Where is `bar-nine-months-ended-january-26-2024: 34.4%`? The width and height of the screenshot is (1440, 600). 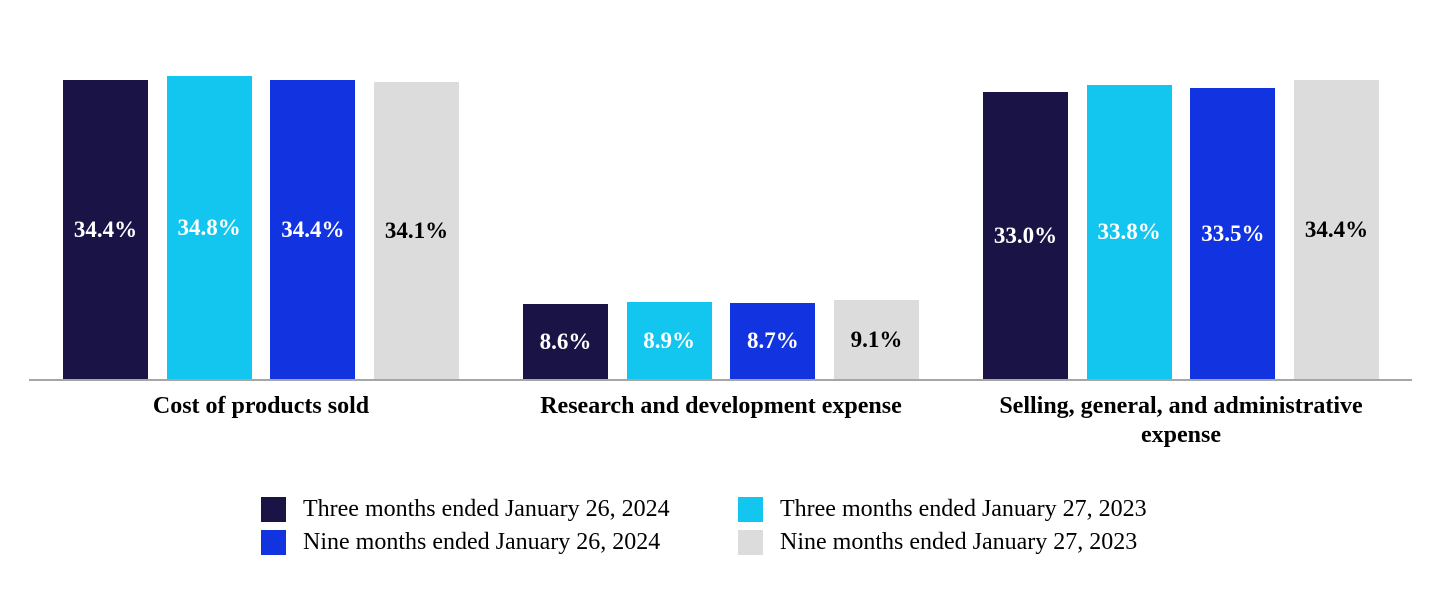 bar-nine-months-ended-january-26-2024: 34.4% is located at coordinates (313, 229).